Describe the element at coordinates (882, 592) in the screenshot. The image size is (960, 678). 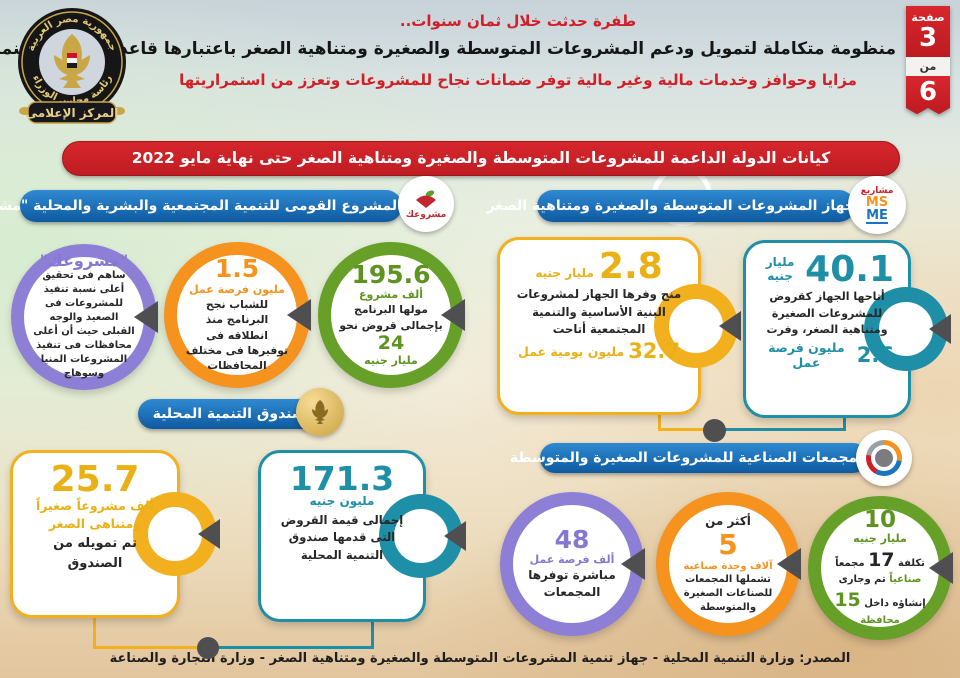
I see `stat-text-4: تم وجارى إنشاؤه داخل` at that location.